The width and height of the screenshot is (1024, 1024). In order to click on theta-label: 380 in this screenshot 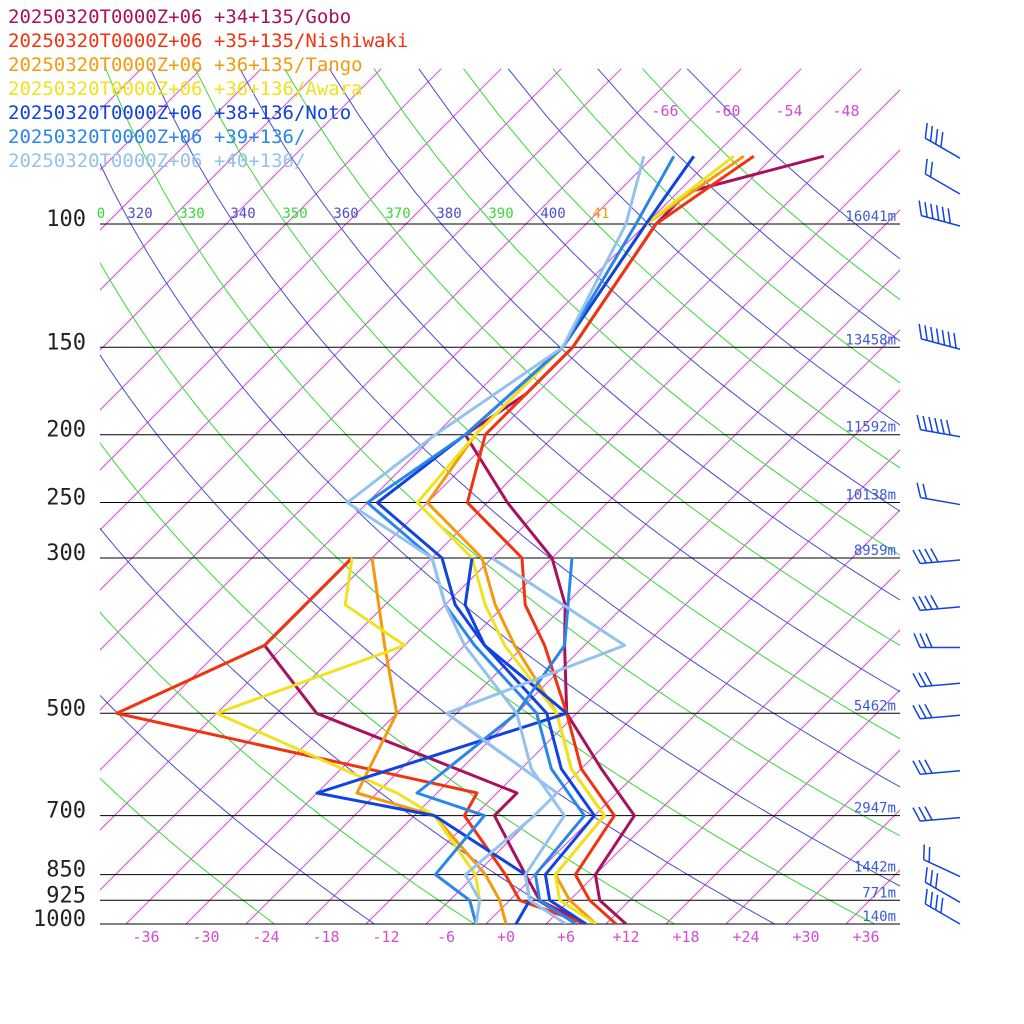, I will do `click(448, 214)`.